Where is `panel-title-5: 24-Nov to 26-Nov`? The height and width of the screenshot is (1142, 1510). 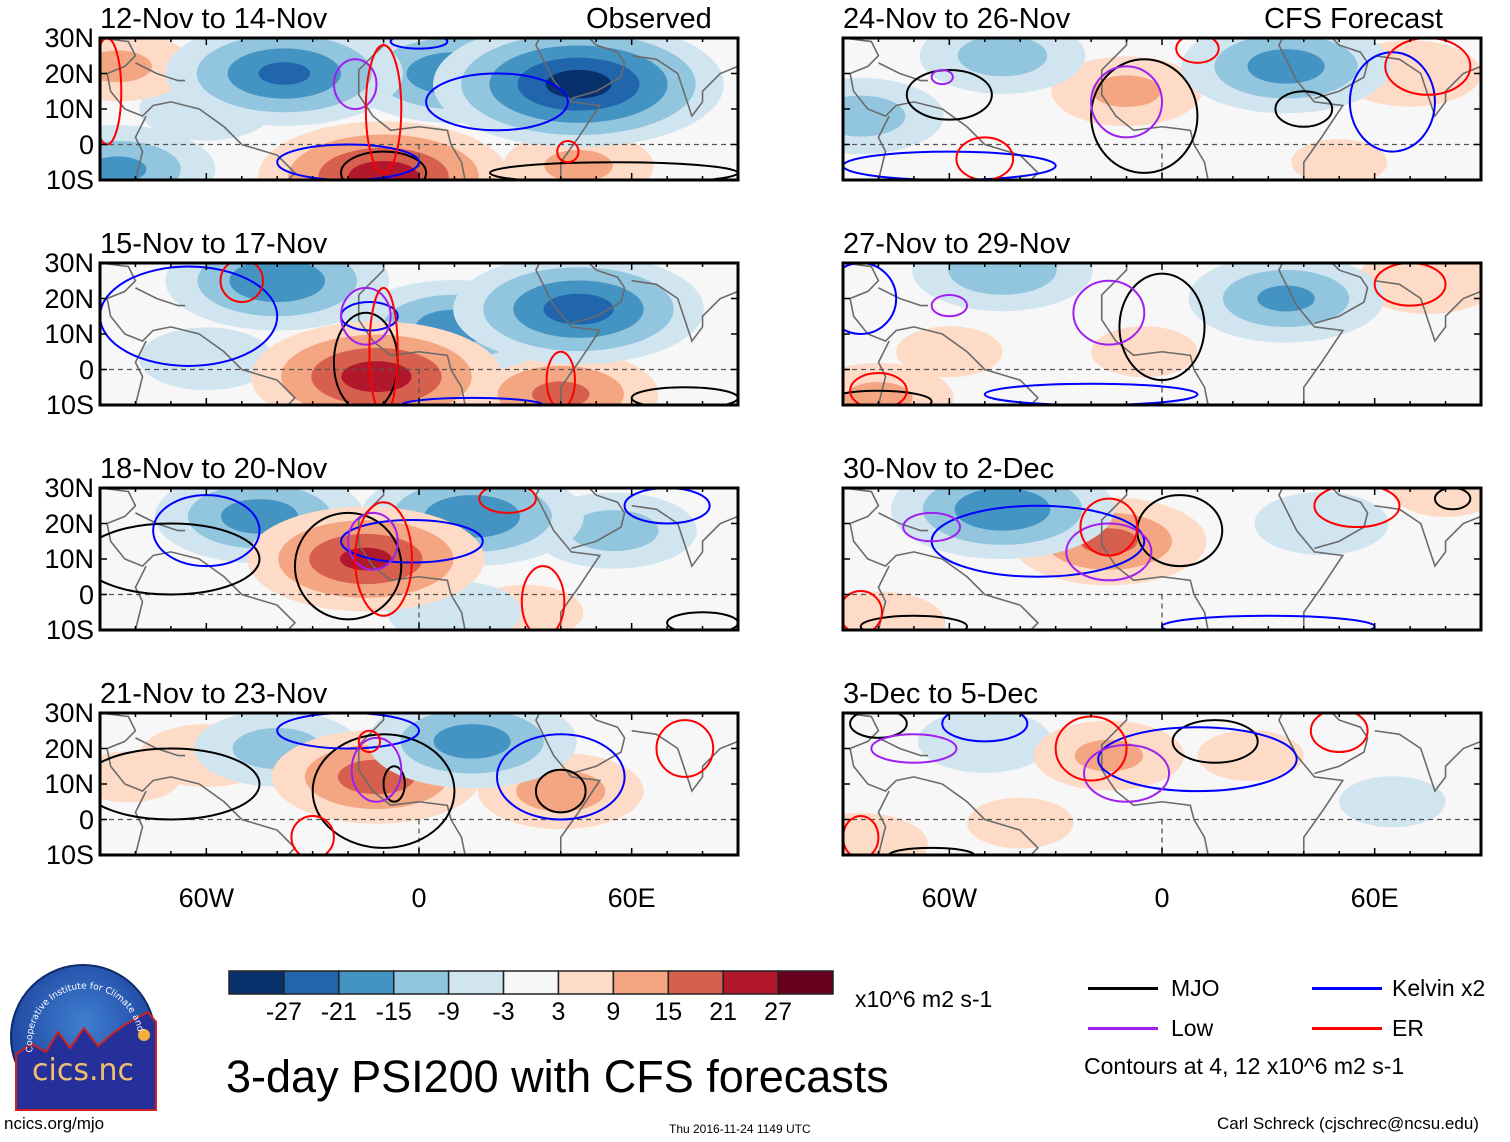 panel-title-5: 24-Nov to 26-Nov is located at coordinates (957, 19).